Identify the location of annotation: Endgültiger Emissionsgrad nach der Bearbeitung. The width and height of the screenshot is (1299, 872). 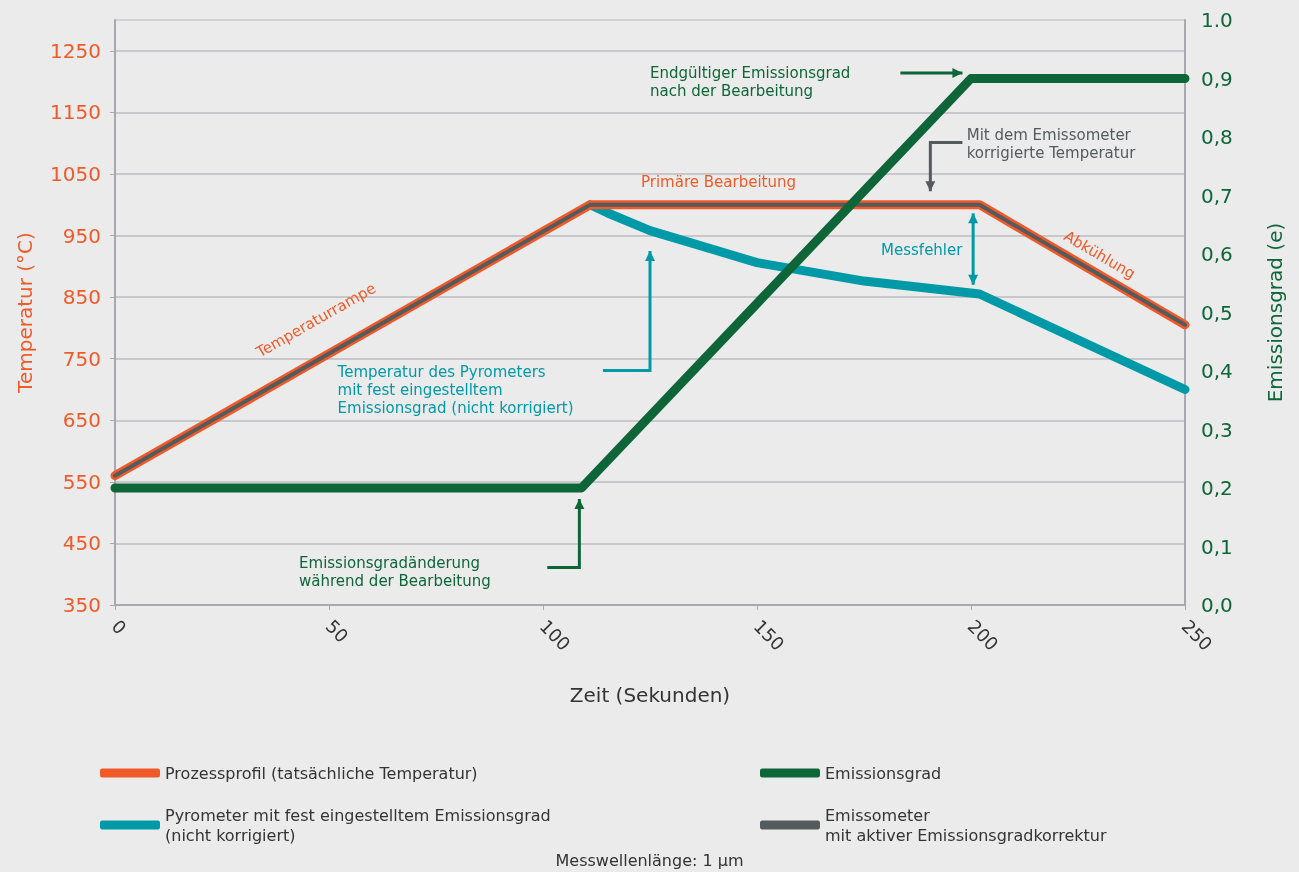
(750, 82).